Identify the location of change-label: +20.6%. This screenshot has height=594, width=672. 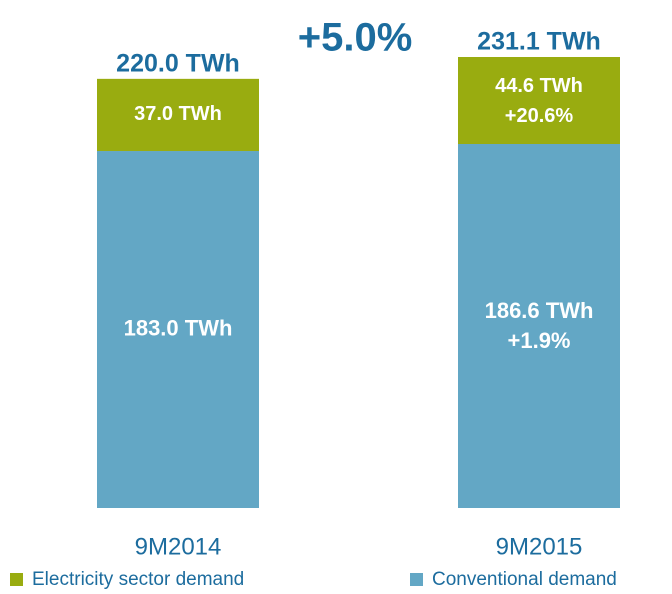
(539, 116).